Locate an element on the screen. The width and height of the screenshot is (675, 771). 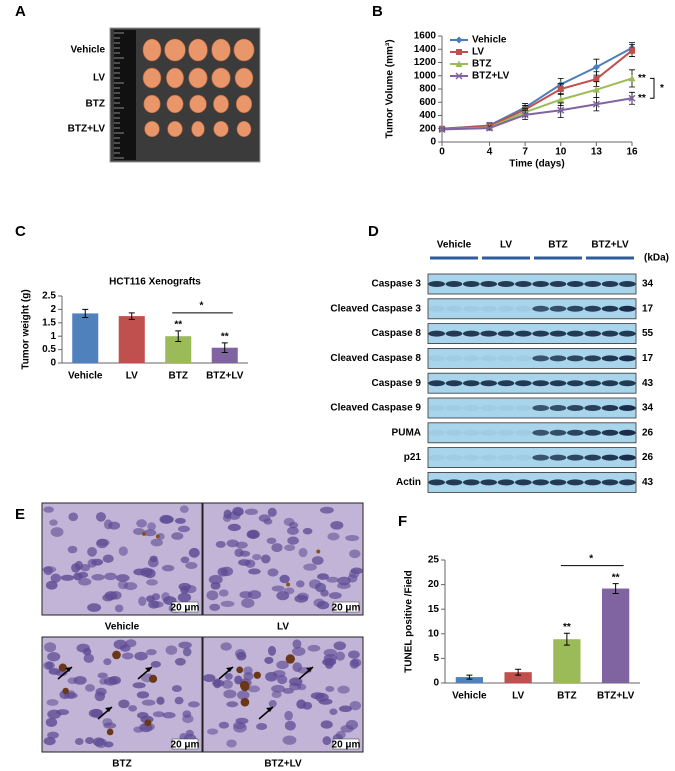
row-label: BTZ+LV is located at coordinates (87, 129).